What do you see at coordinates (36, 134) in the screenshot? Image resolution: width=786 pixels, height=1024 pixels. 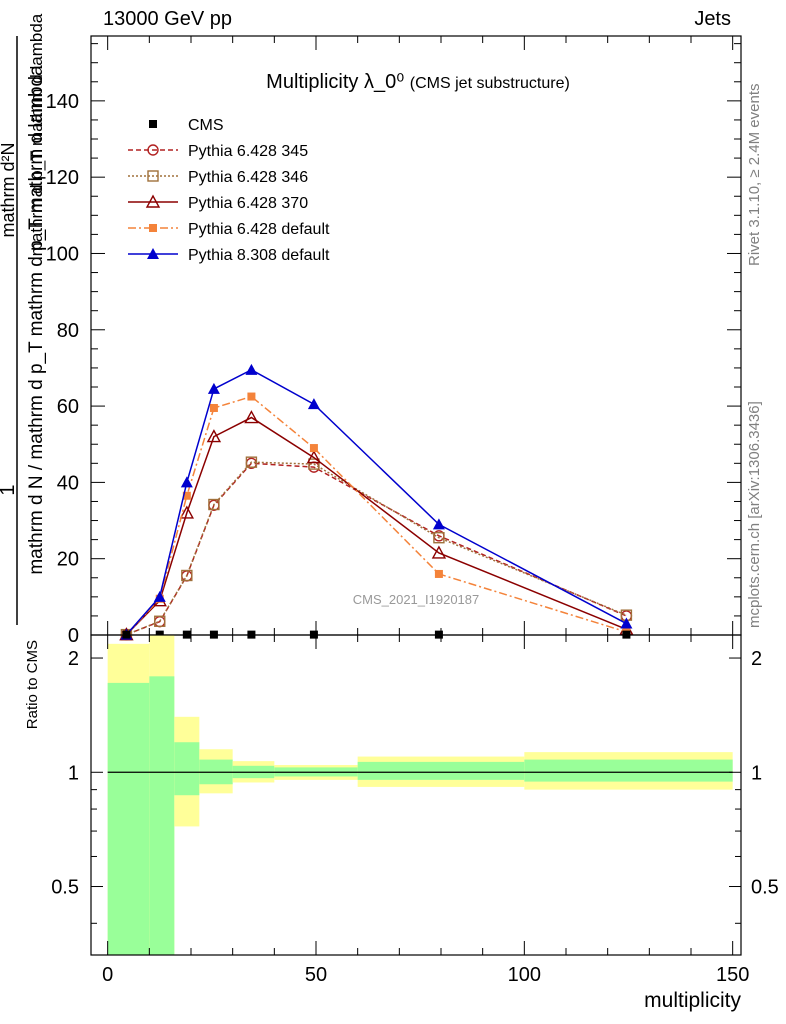 I see `y-axis-label-right-denominator: mathrm d p_T mathrm d lambda` at bounding box center [36, 134].